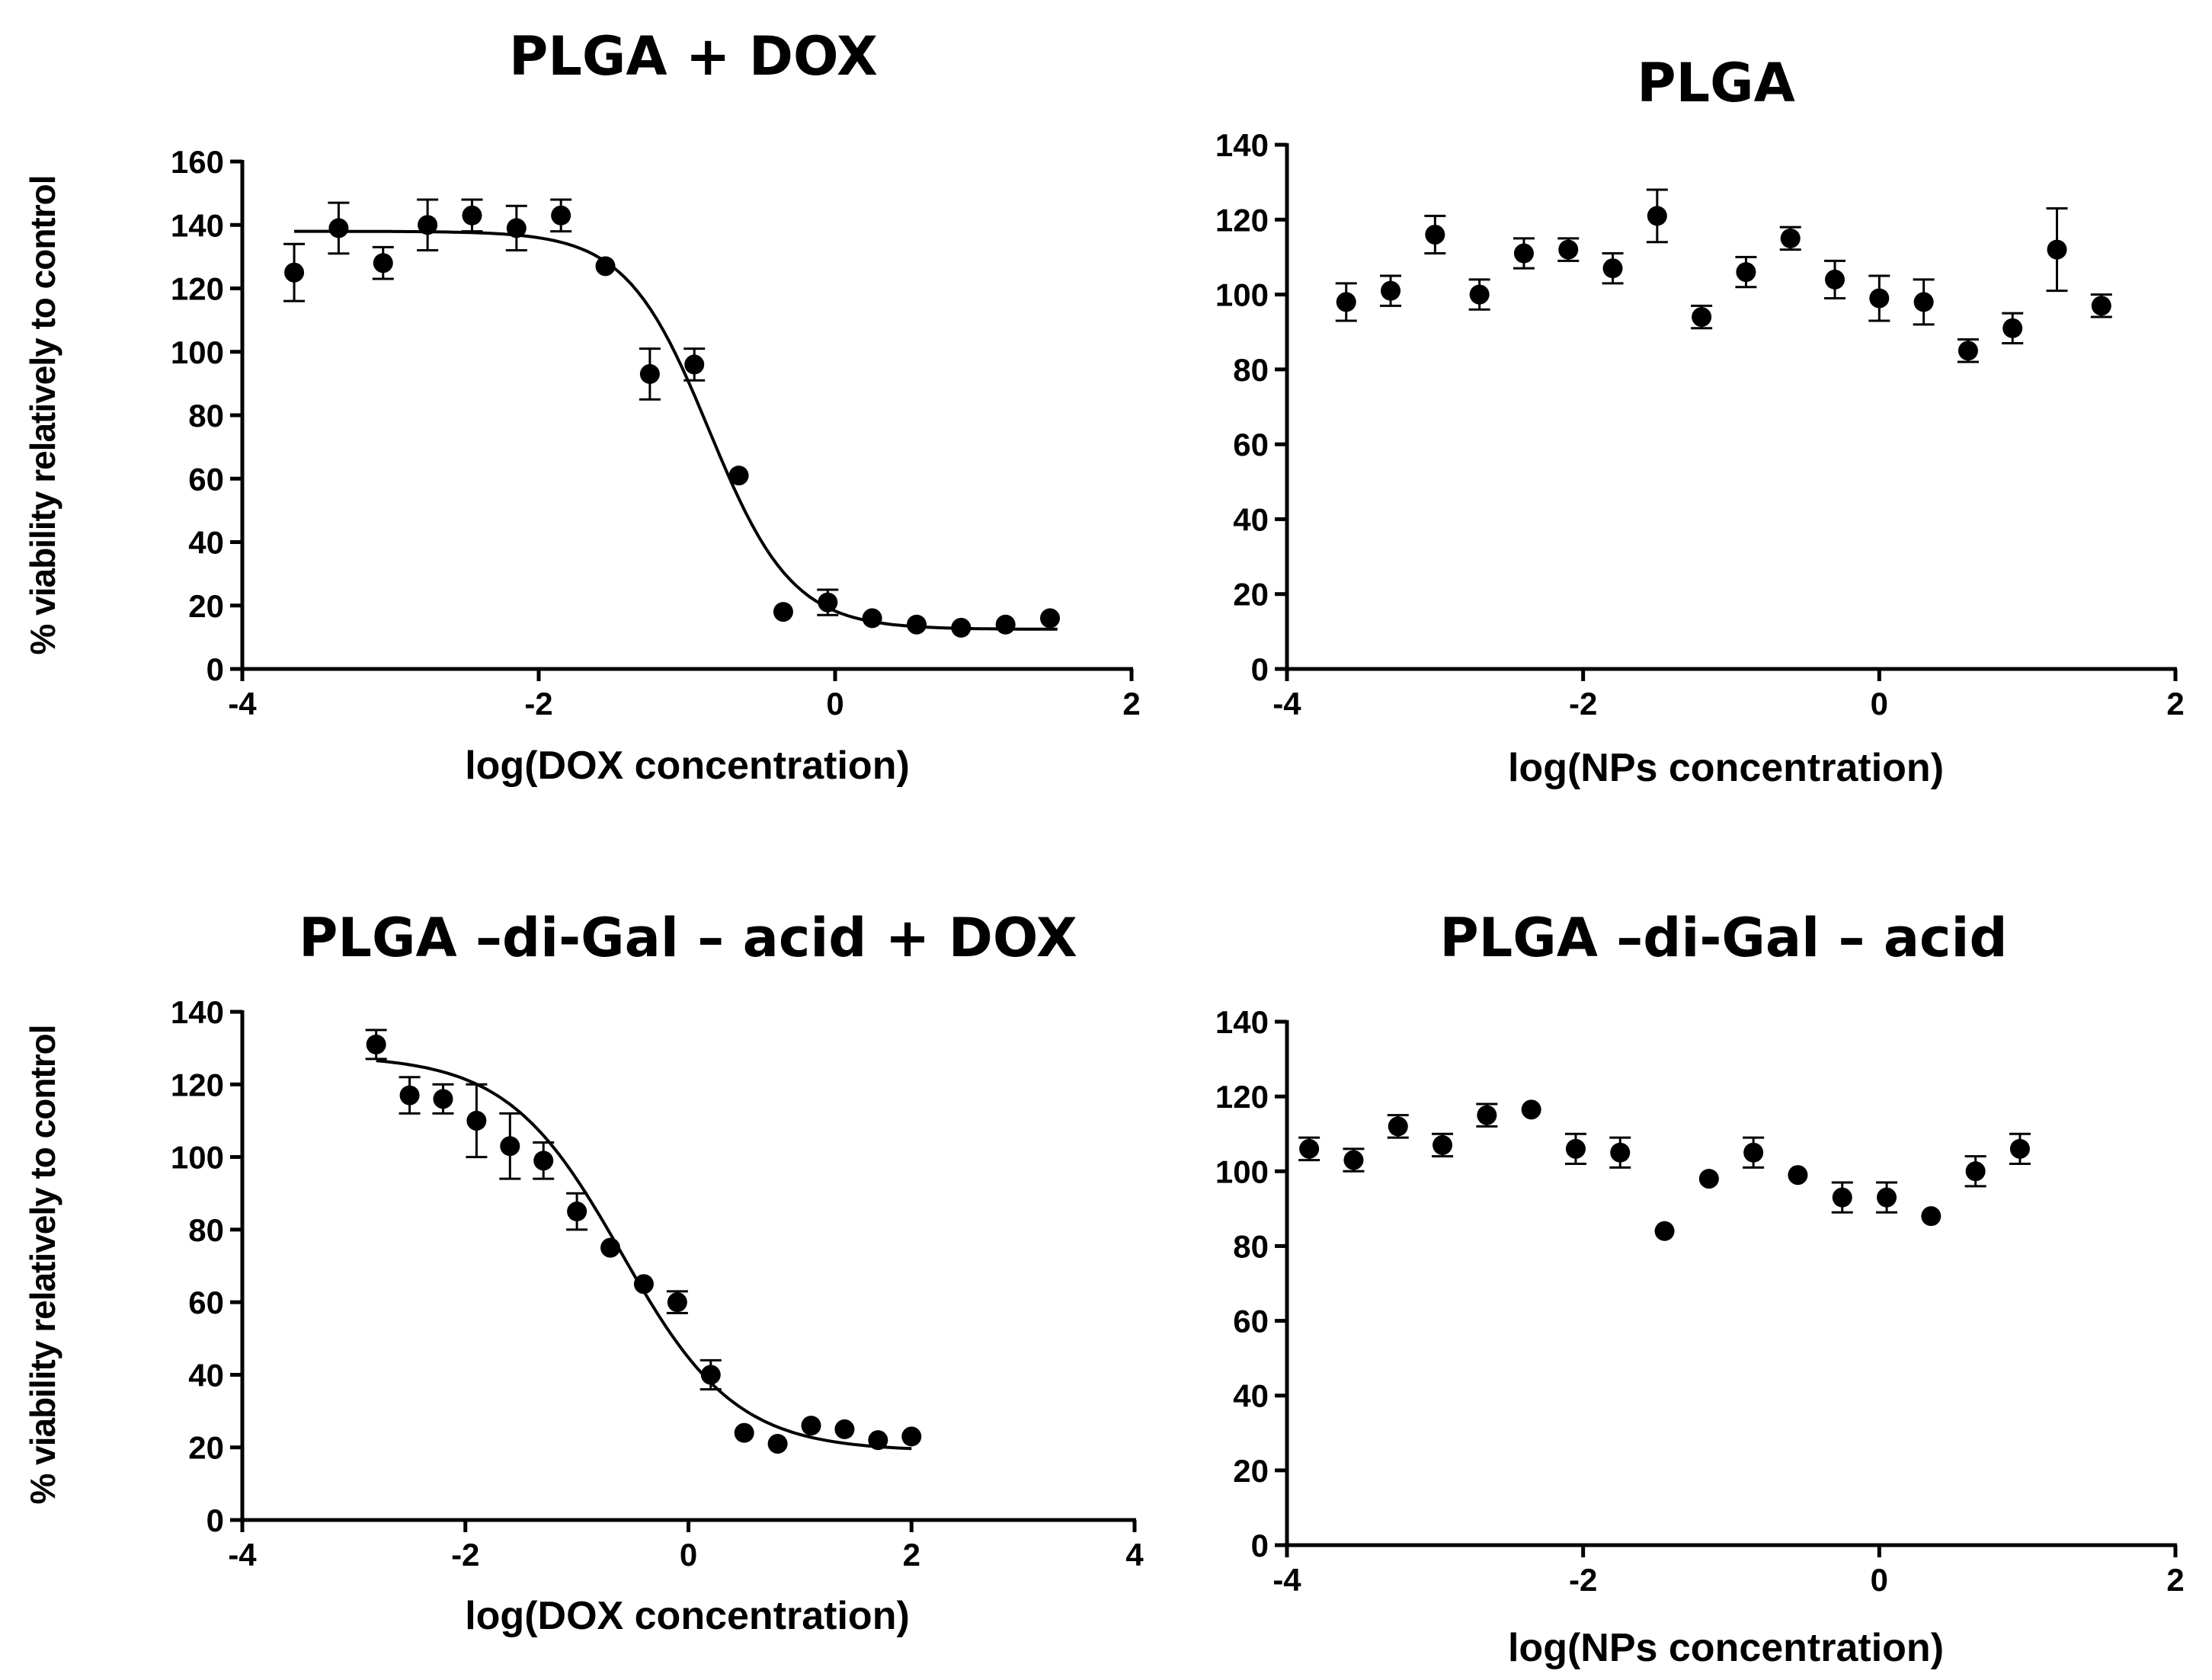 The height and width of the screenshot is (1680, 2212). What do you see at coordinates (1726, 1648) in the screenshot?
I see `x-axis-label: log(NPs concentration)` at bounding box center [1726, 1648].